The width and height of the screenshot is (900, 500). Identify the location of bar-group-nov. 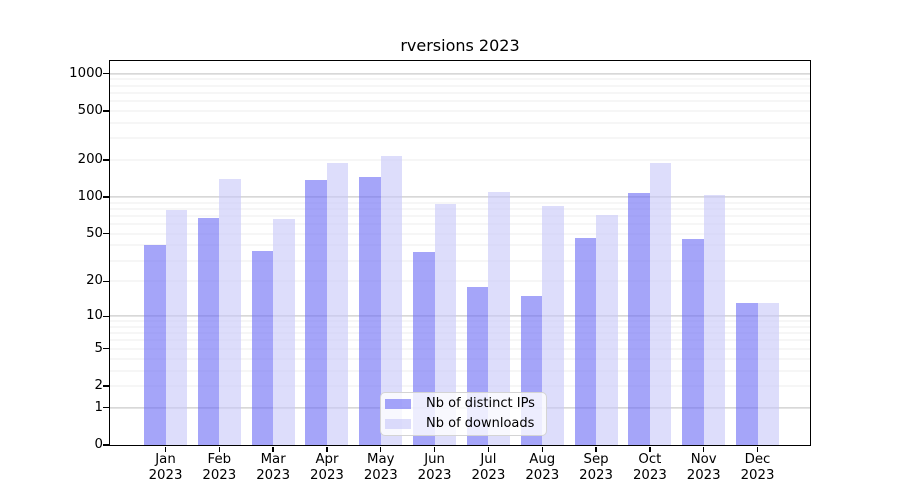
(704, 253).